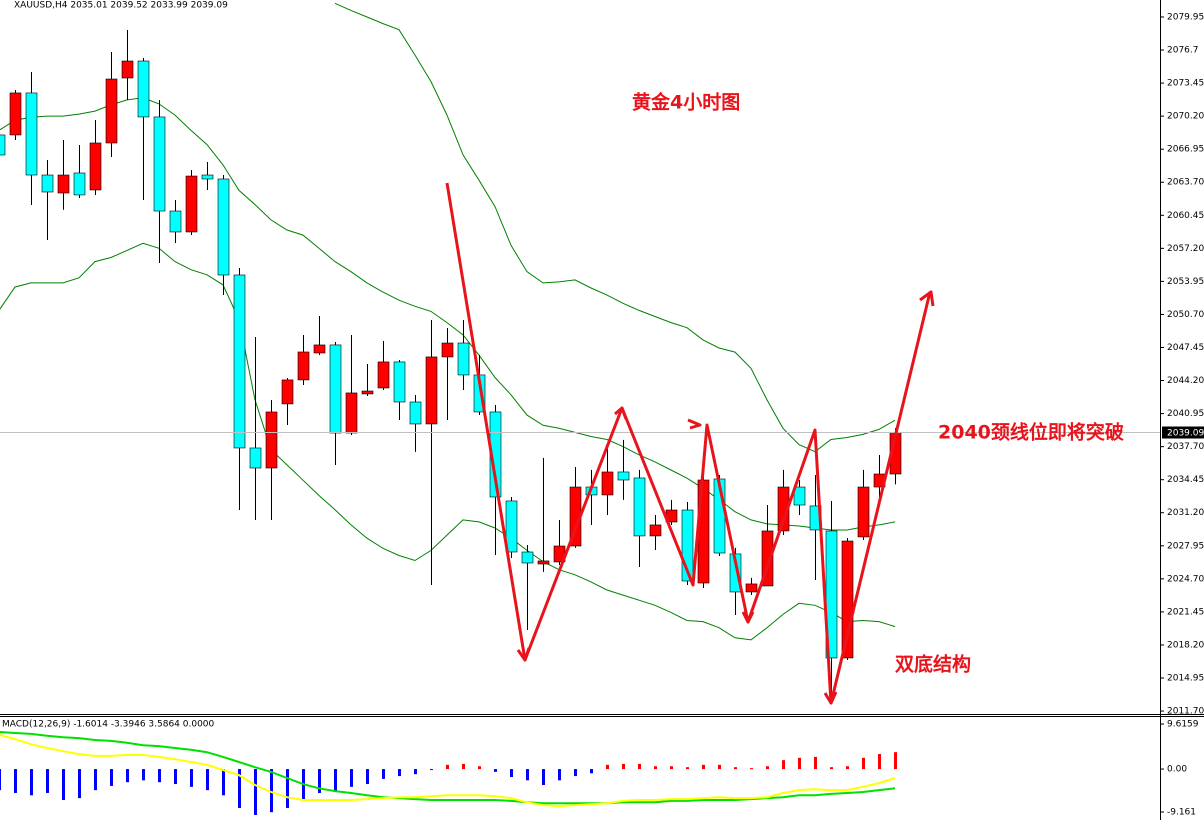  Describe the element at coordinates (1177, 770) in the screenshot. I see `y-tick-label: 0.00` at that location.